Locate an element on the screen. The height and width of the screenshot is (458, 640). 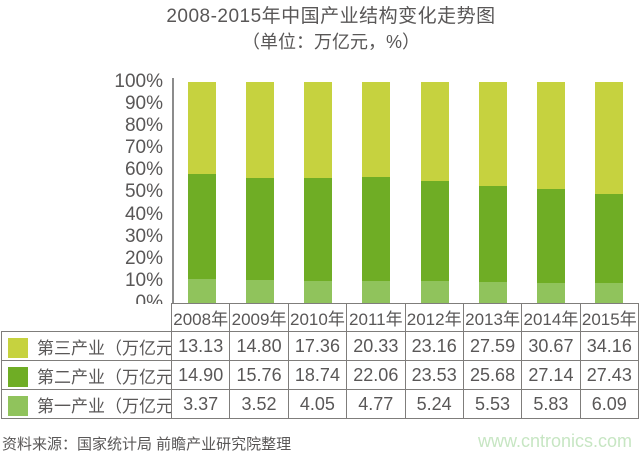
y-tick-label: 90% is located at coordinates (143, 104).